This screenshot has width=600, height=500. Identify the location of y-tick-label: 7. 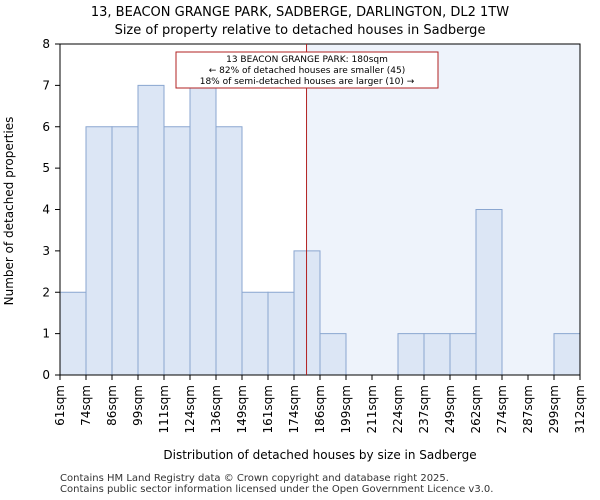
(46, 85).